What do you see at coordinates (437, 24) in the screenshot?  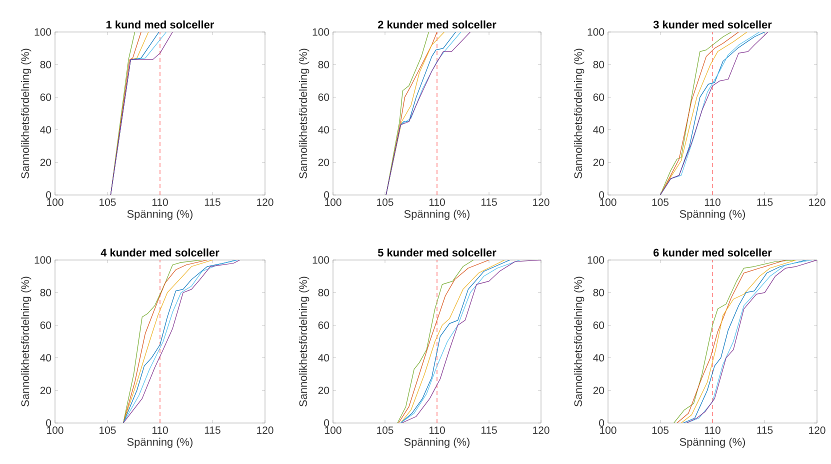 I see `chart-title: 2 kunder med solceller` at bounding box center [437, 24].